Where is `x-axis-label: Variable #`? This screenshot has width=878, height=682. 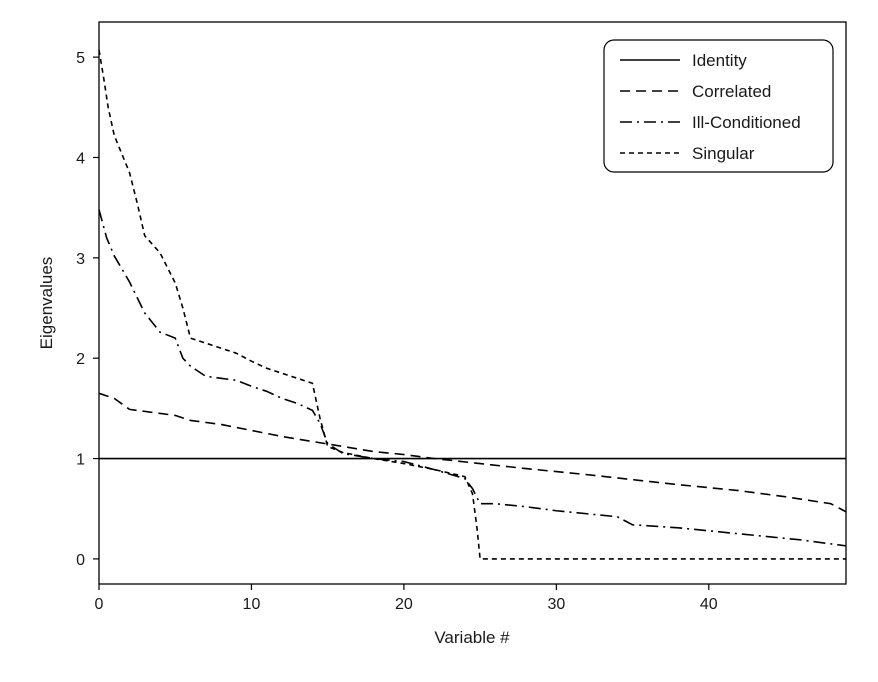 x-axis-label: Variable # is located at coordinates (472, 637).